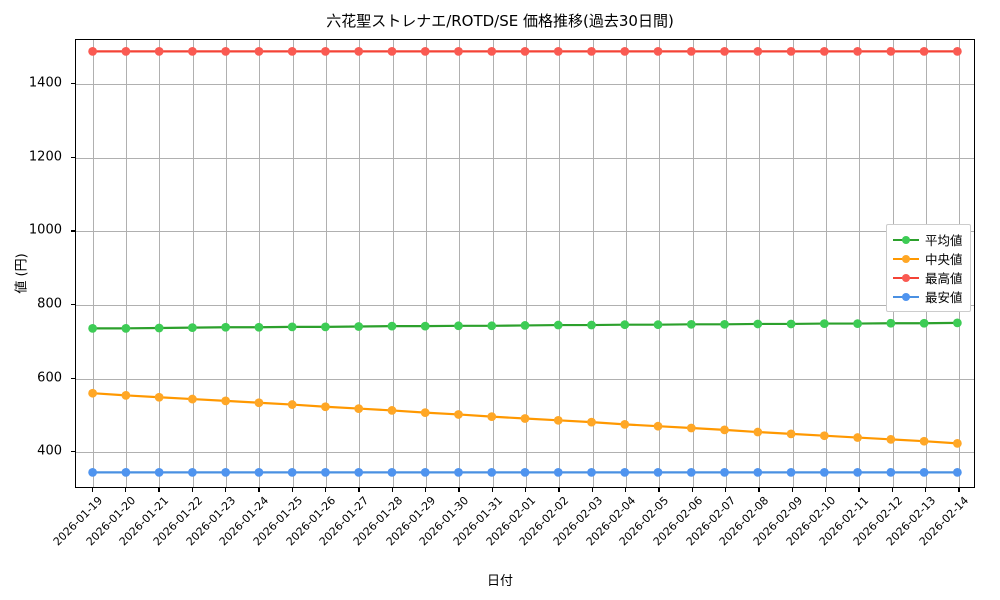 Image resolution: width=1000 pixels, height=600 pixels. What do you see at coordinates (944, 259) in the screenshot?
I see `legend-label: 中央値` at bounding box center [944, 259].